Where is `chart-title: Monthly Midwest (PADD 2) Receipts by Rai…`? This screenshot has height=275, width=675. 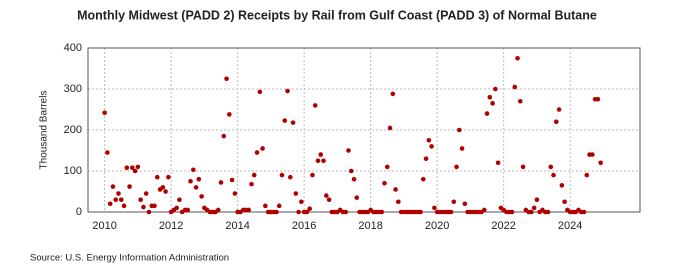 chart-title: Monthly Midwest (PADD 2) Receipts by Rai… is located at coordinates (337, 15).